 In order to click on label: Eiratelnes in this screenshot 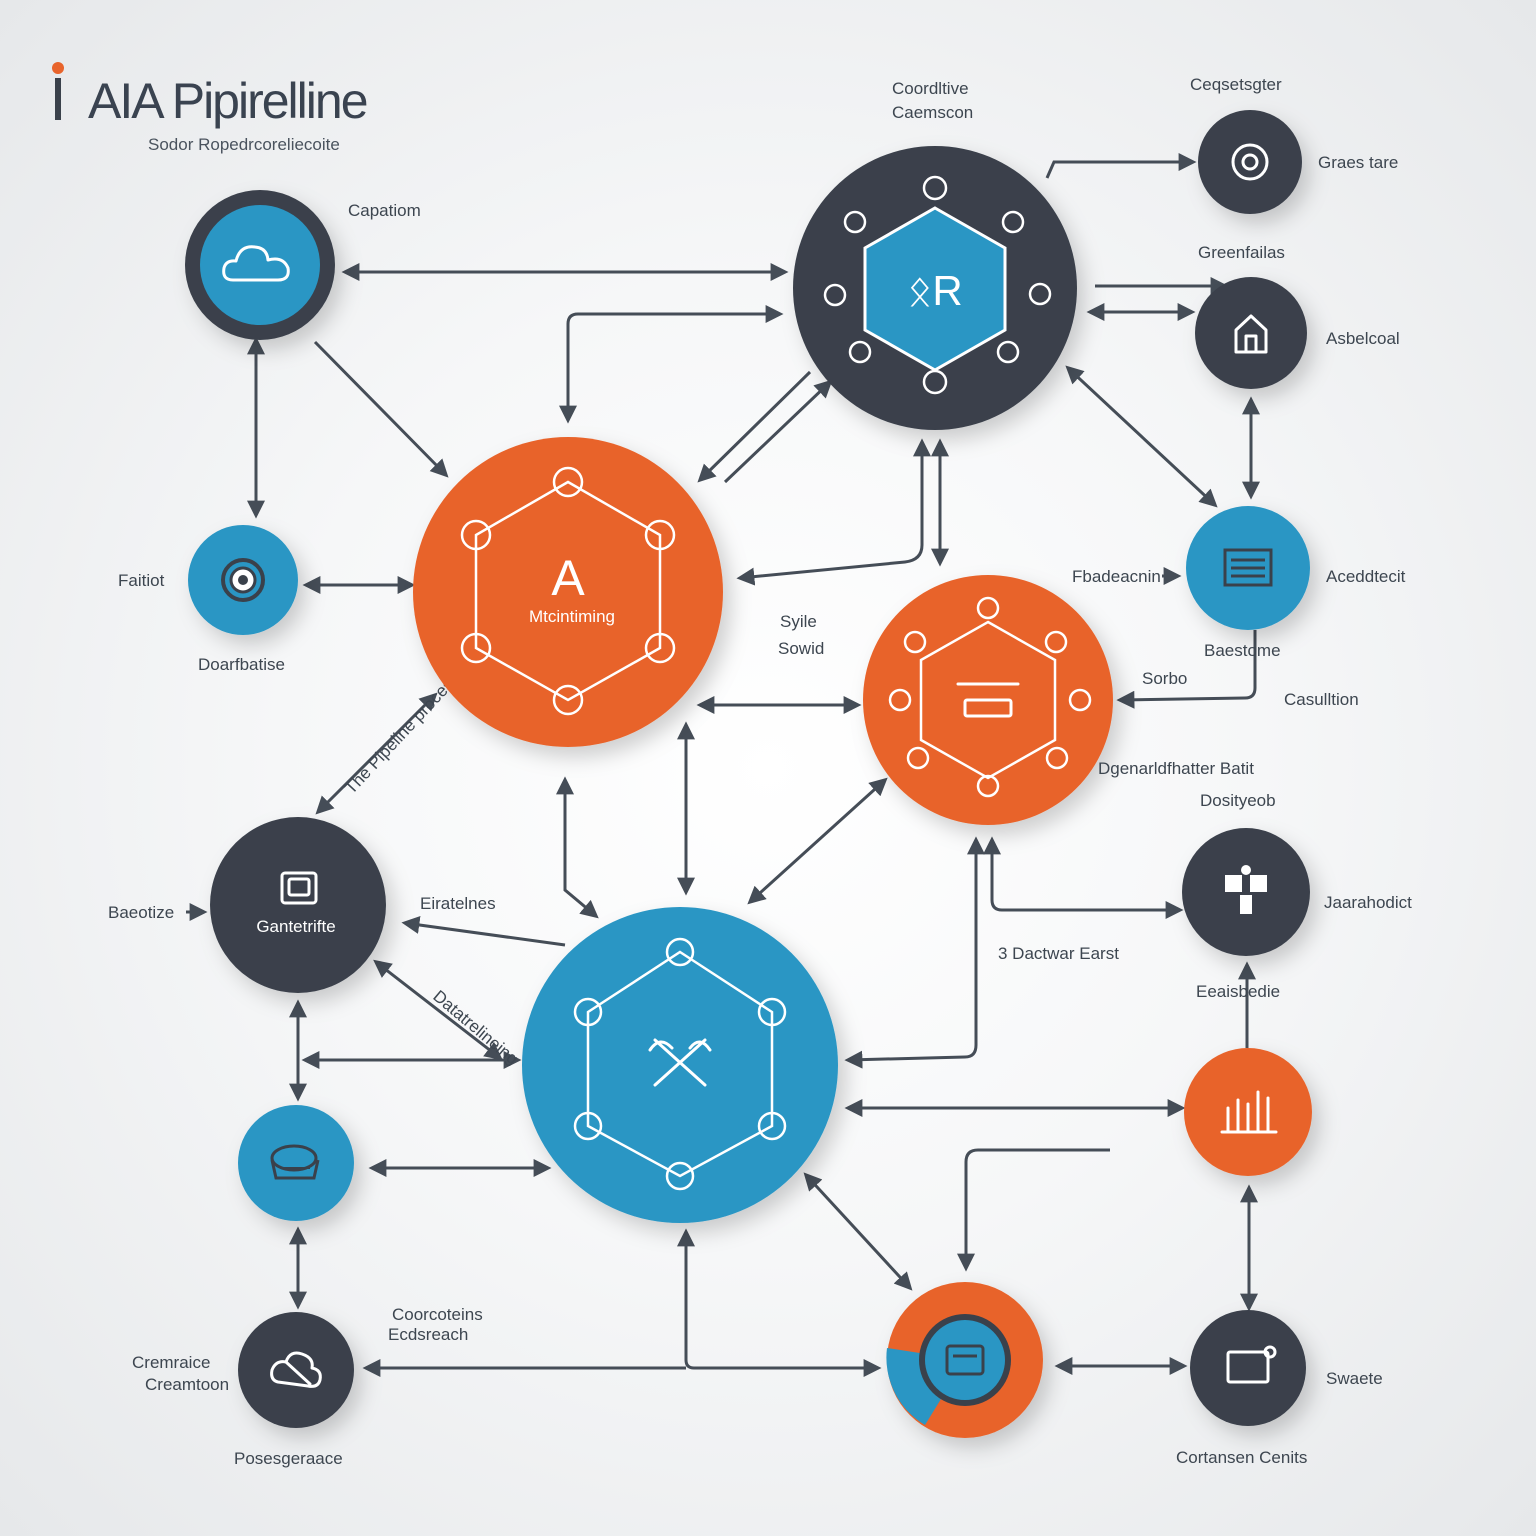, I will do `click(458, 903)`.